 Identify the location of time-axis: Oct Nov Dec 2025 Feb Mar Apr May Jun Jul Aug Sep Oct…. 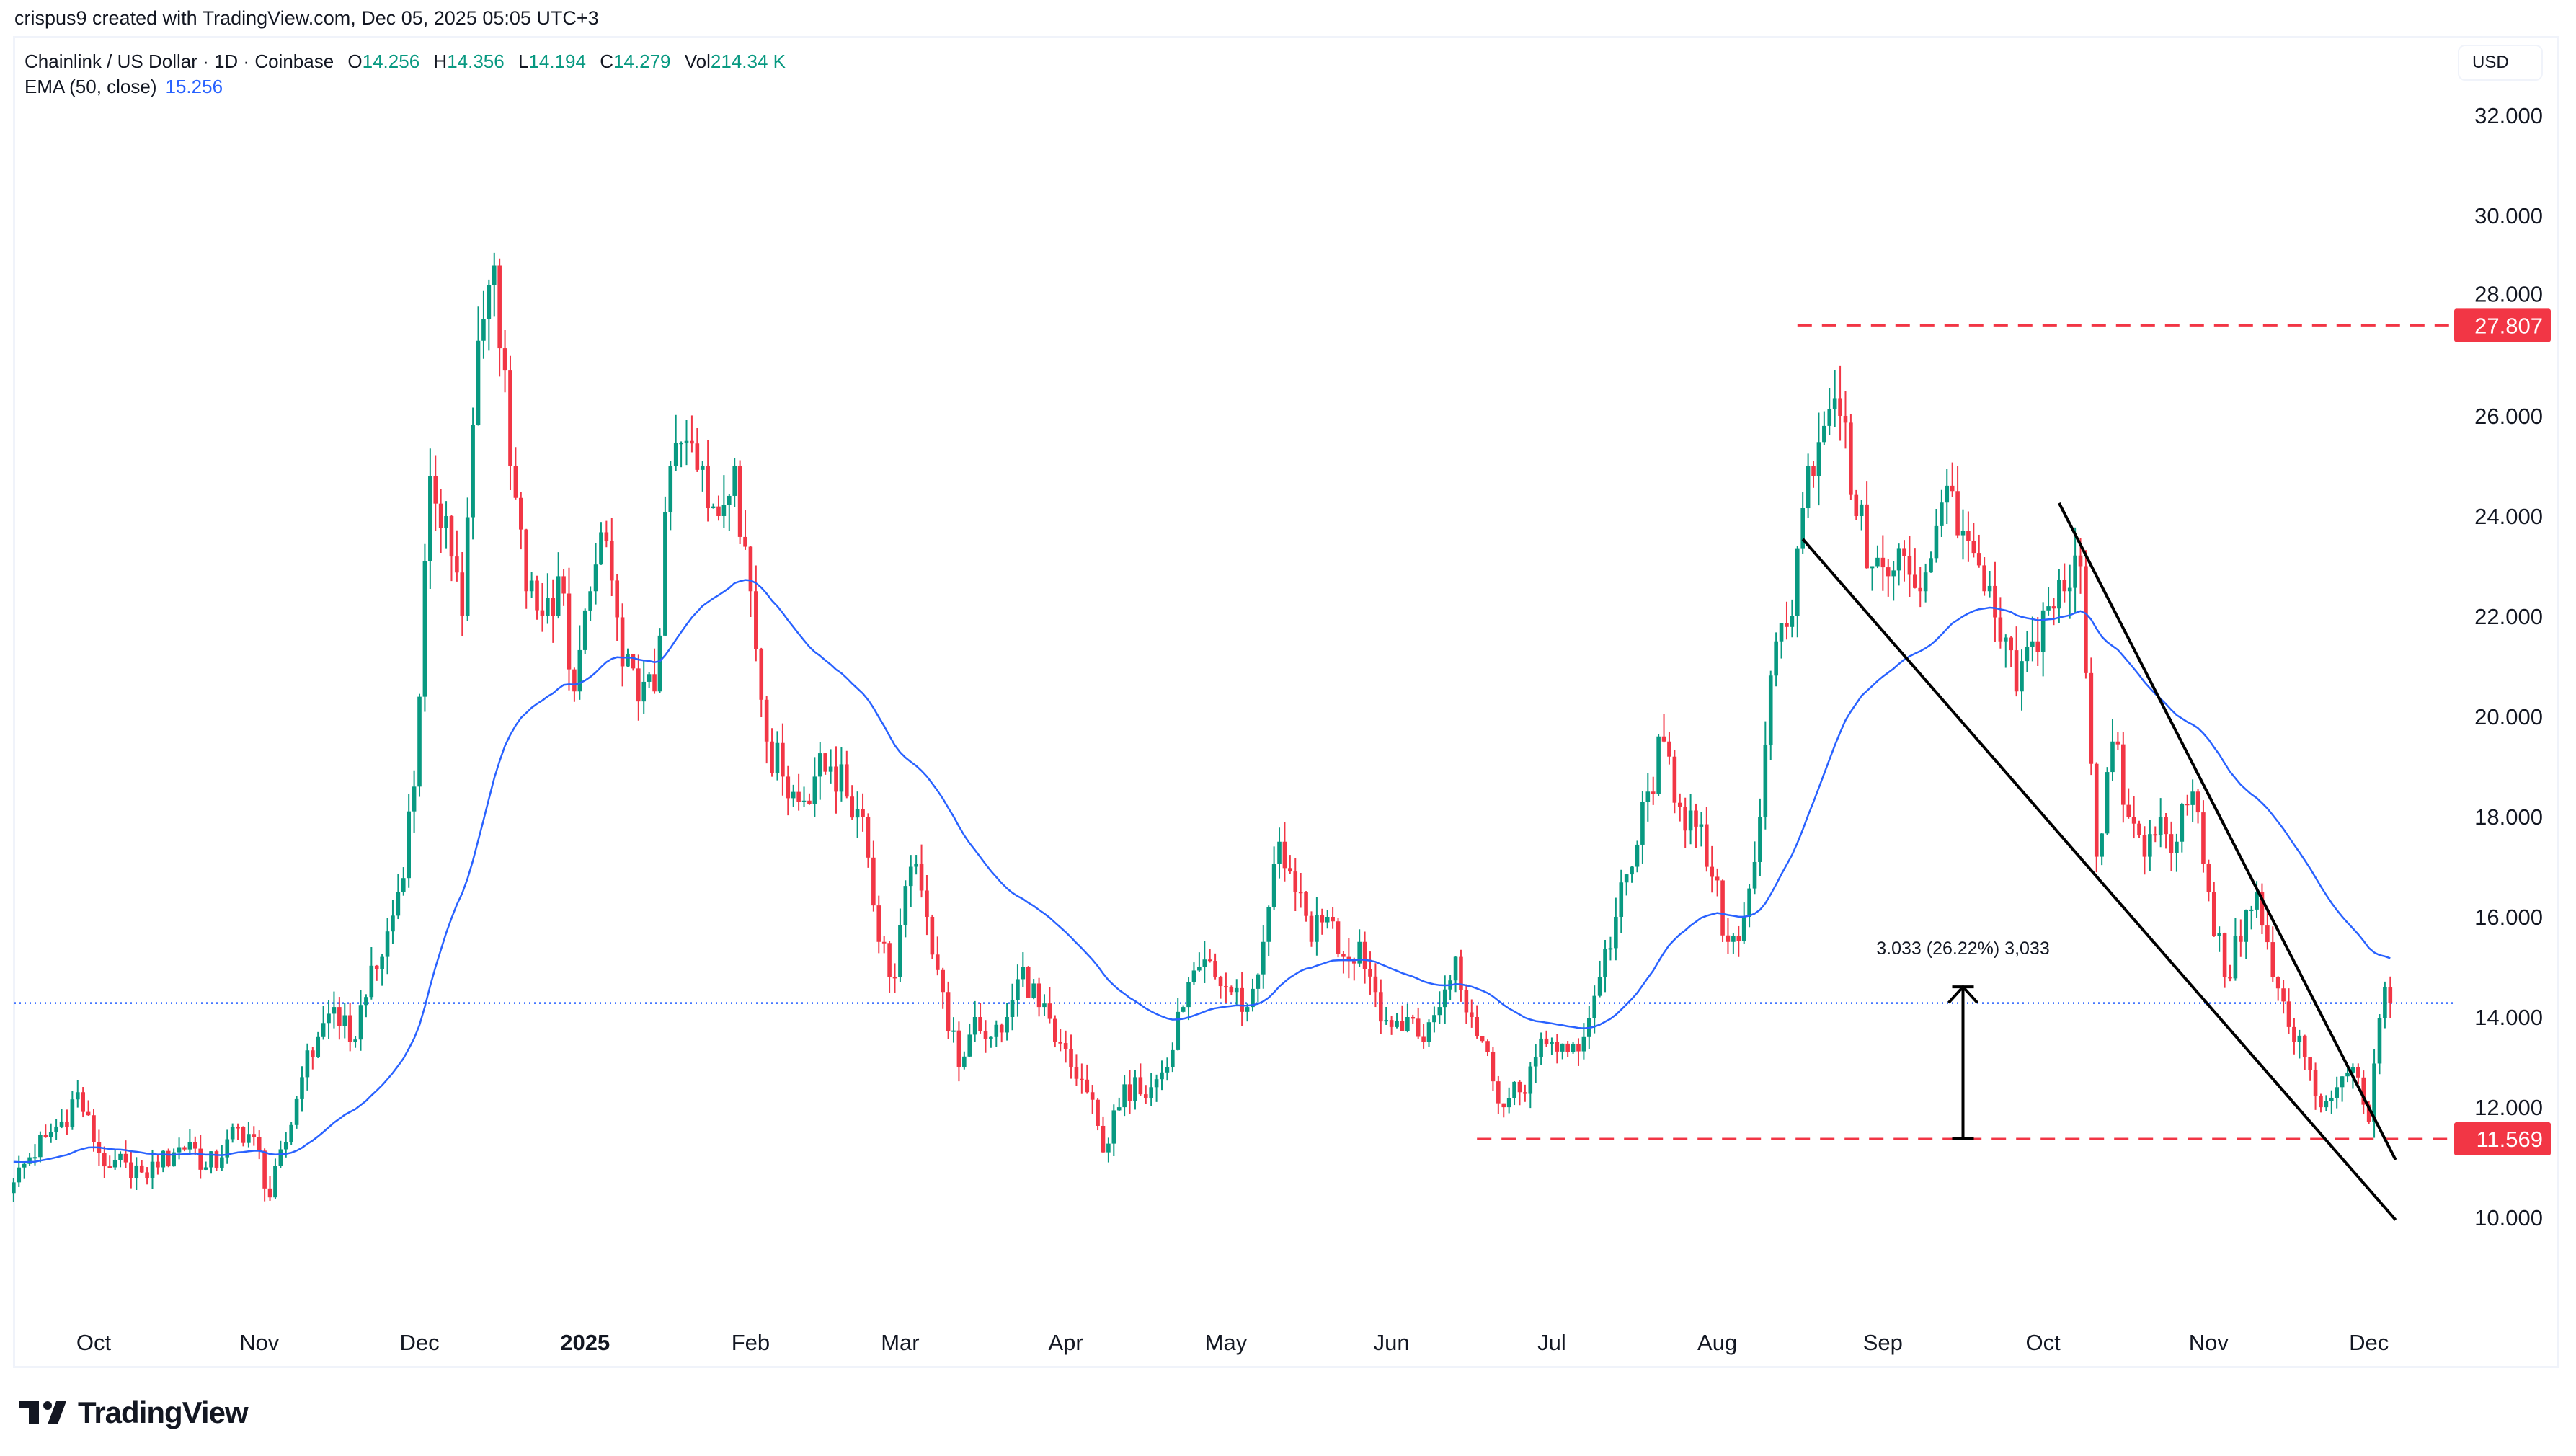
(1232, 1342).